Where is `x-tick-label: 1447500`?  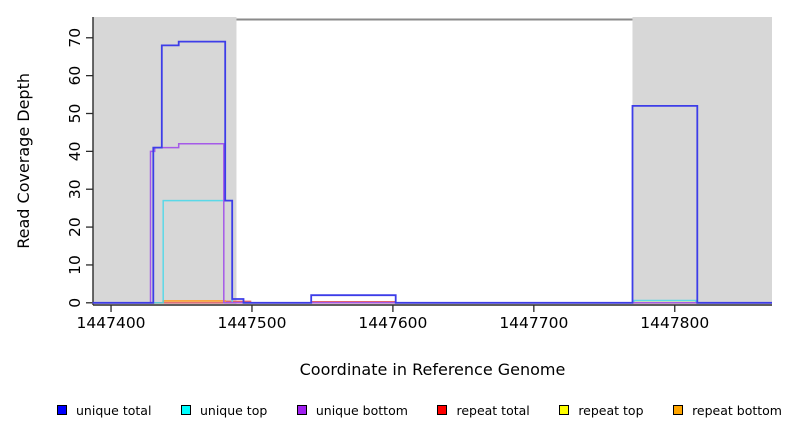
x-tick-label: 1447500 is located at coordinates (251, 323).